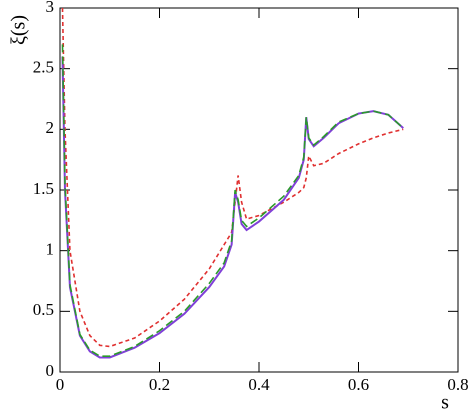  I want to click on y-tick-label: 0.5, so click(43, 309).